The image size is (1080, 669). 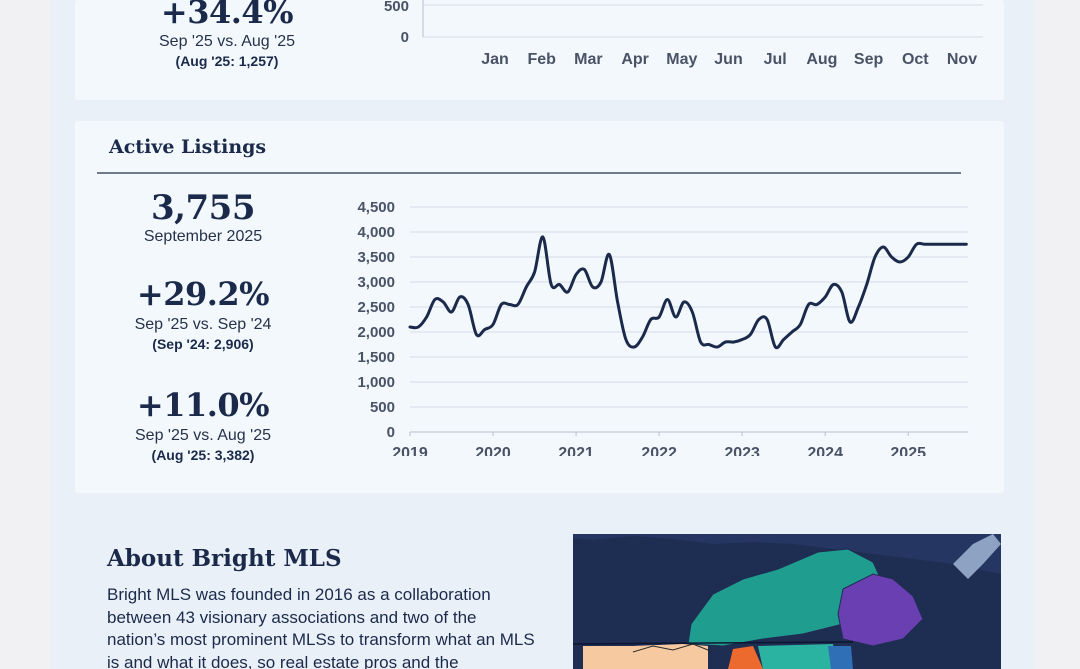 What do you see at coordinates (529, 173) in the screenshot?
I see `section-divider` at bounding box center [529, 173].